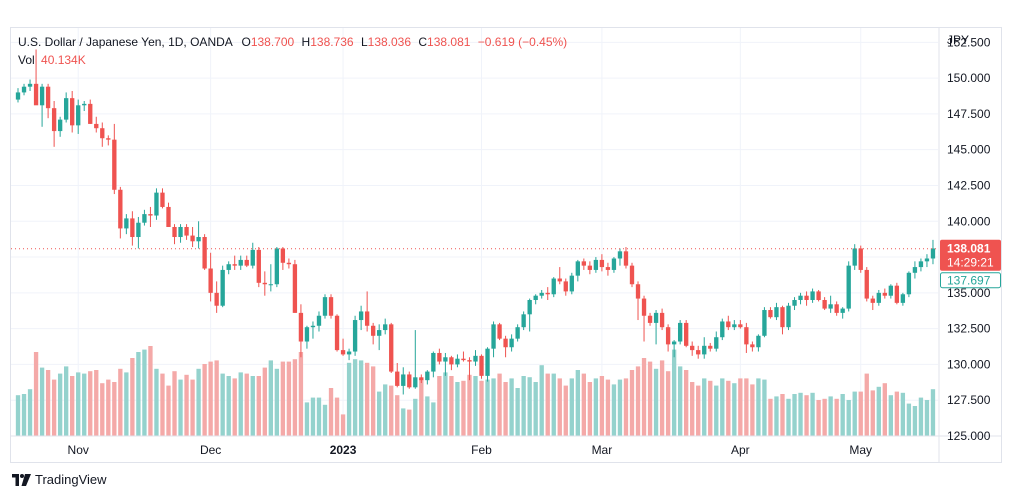  Describe the element at coordinates (970, 263) in the screenshot. I see `last-price-countdown: 14:29:21` at that location.